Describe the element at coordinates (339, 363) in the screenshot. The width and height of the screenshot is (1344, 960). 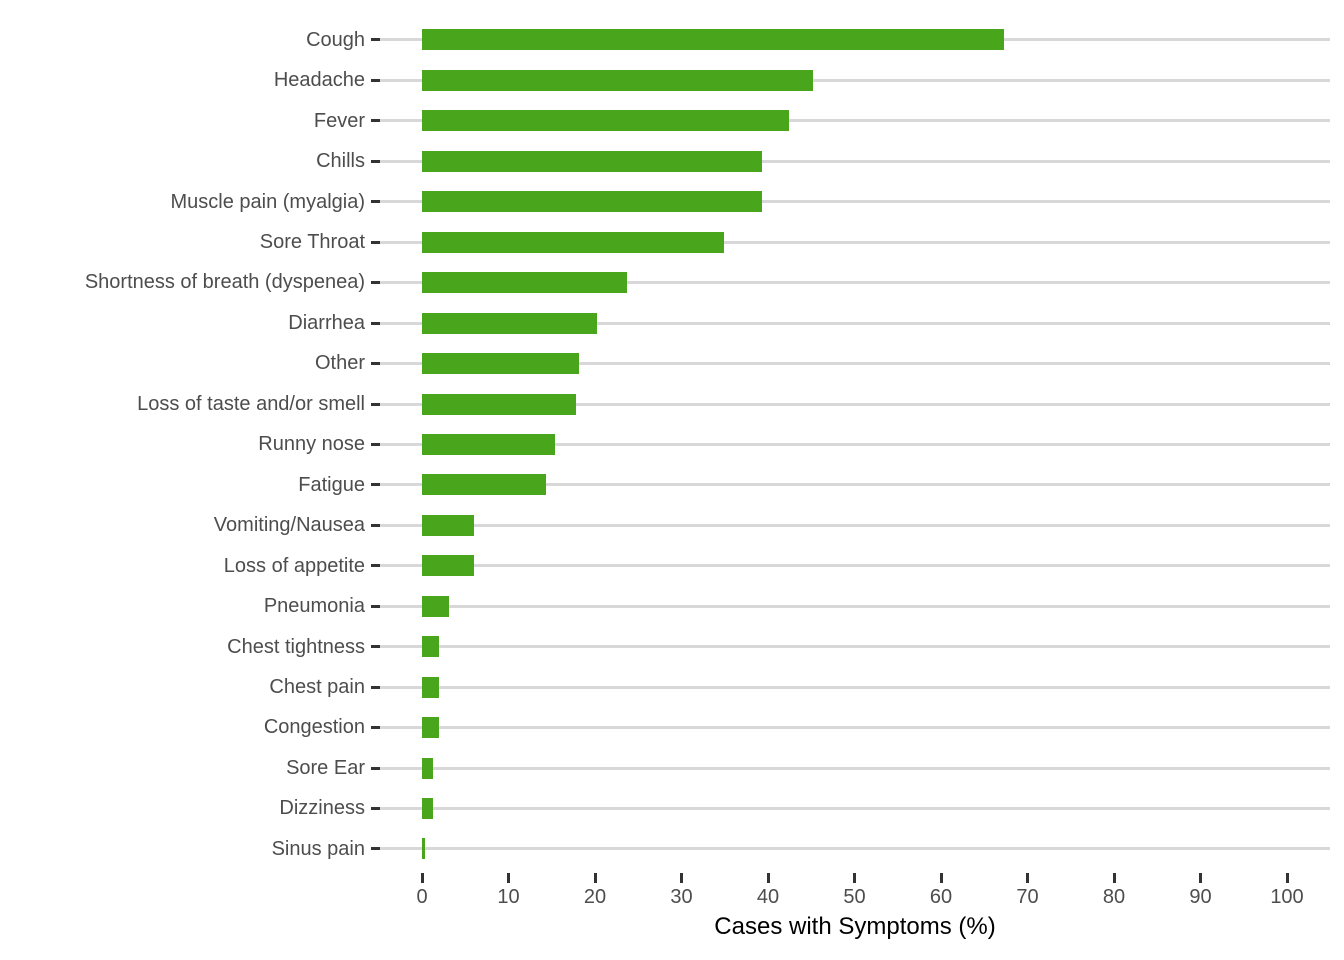
I see `category-label: Other` at that location.